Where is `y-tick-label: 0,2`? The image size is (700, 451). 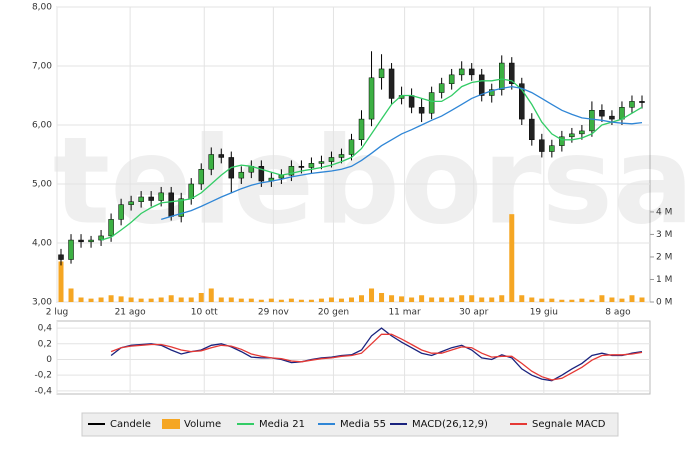
y-tick-label: 0,2 is located at coordinates (45, 344).